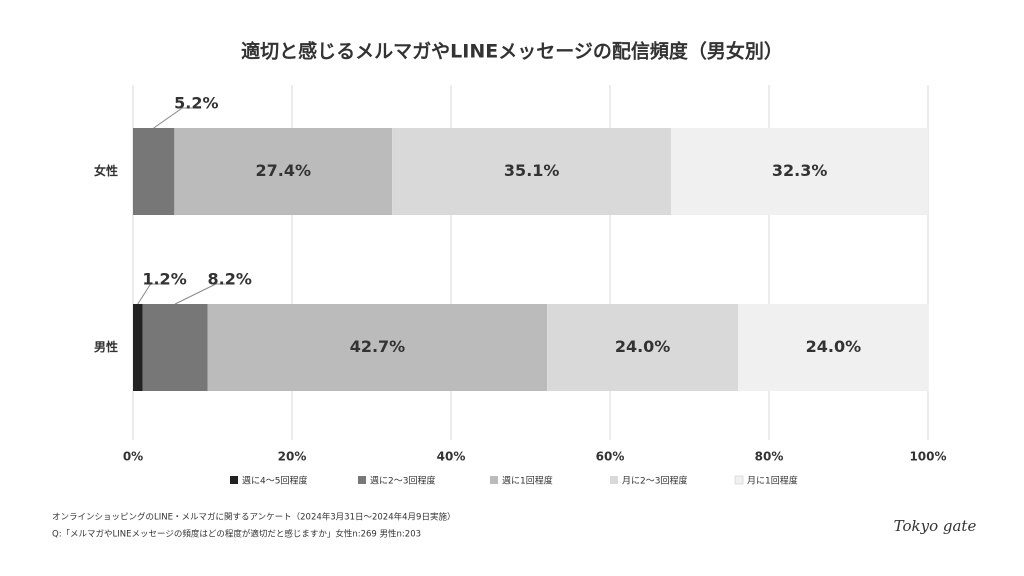 The width and height of the screenshot is (1024, 576). Describe the element at coordinates (935, 526) in the screenshot. I see `logo: Tokyo gate` at that location.